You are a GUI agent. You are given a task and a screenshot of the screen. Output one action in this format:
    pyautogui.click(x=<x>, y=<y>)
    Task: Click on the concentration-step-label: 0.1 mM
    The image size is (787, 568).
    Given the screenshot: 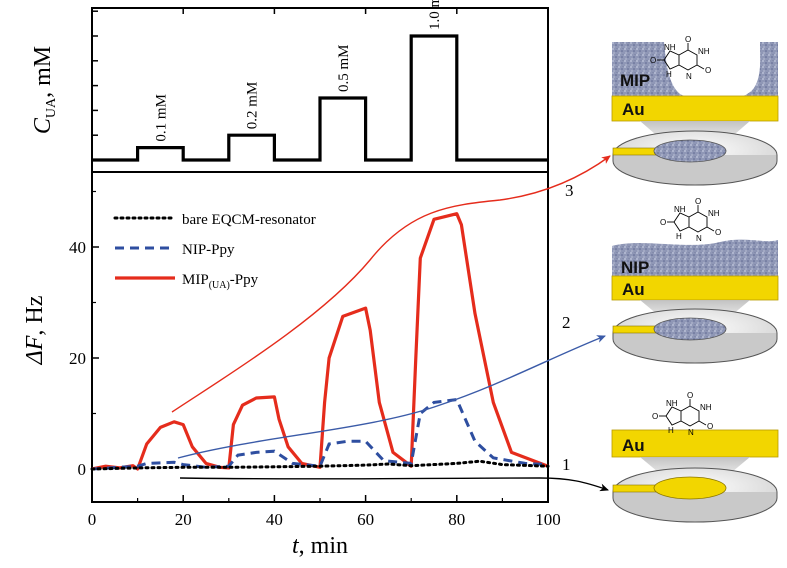 What is the action you would take?
    pyautogui.click(x=161, y=118)
    